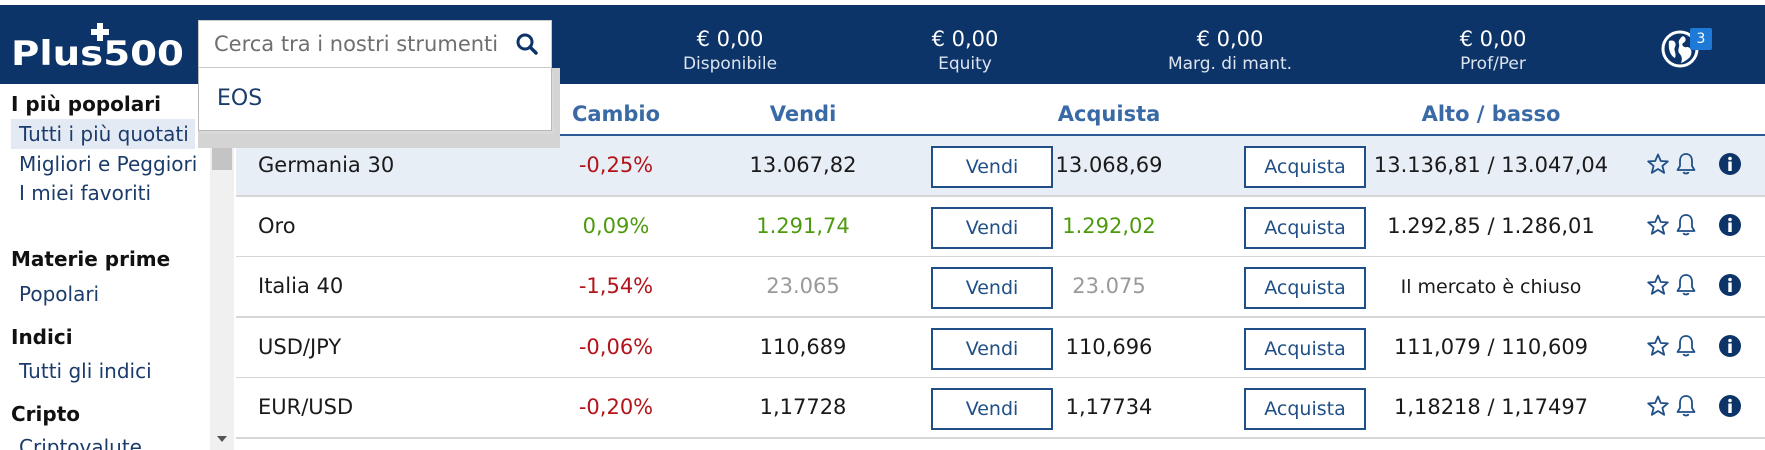  Describe the element at coordinates (616, 407) in the screenshot. I see `change-value: -0,20%` at that location.